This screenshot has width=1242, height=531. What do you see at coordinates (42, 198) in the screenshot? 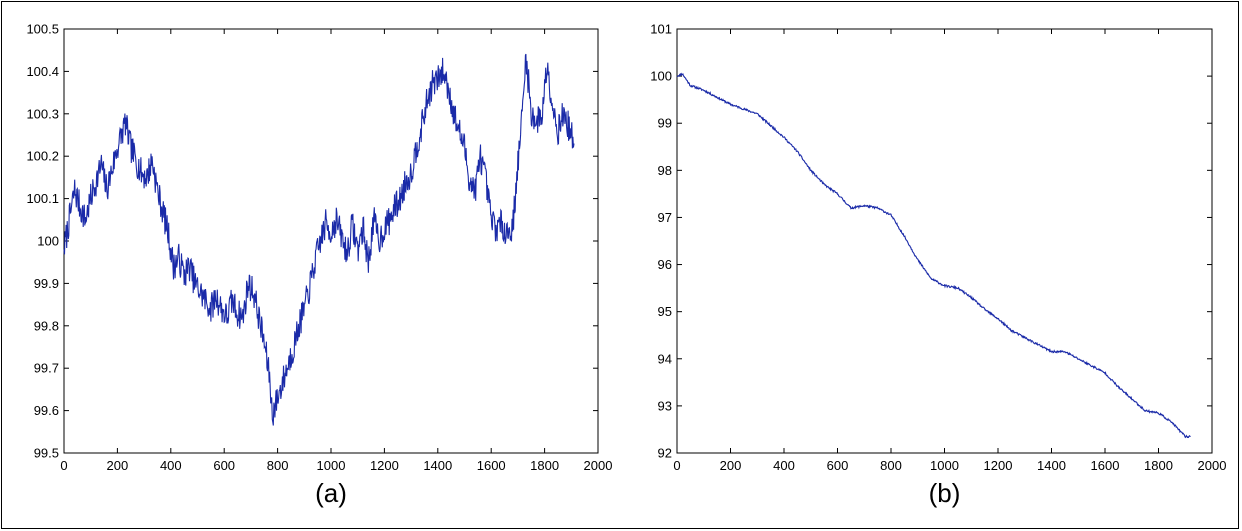
I see `y-tick-label: 100.1` at bounding box center [42, 198].